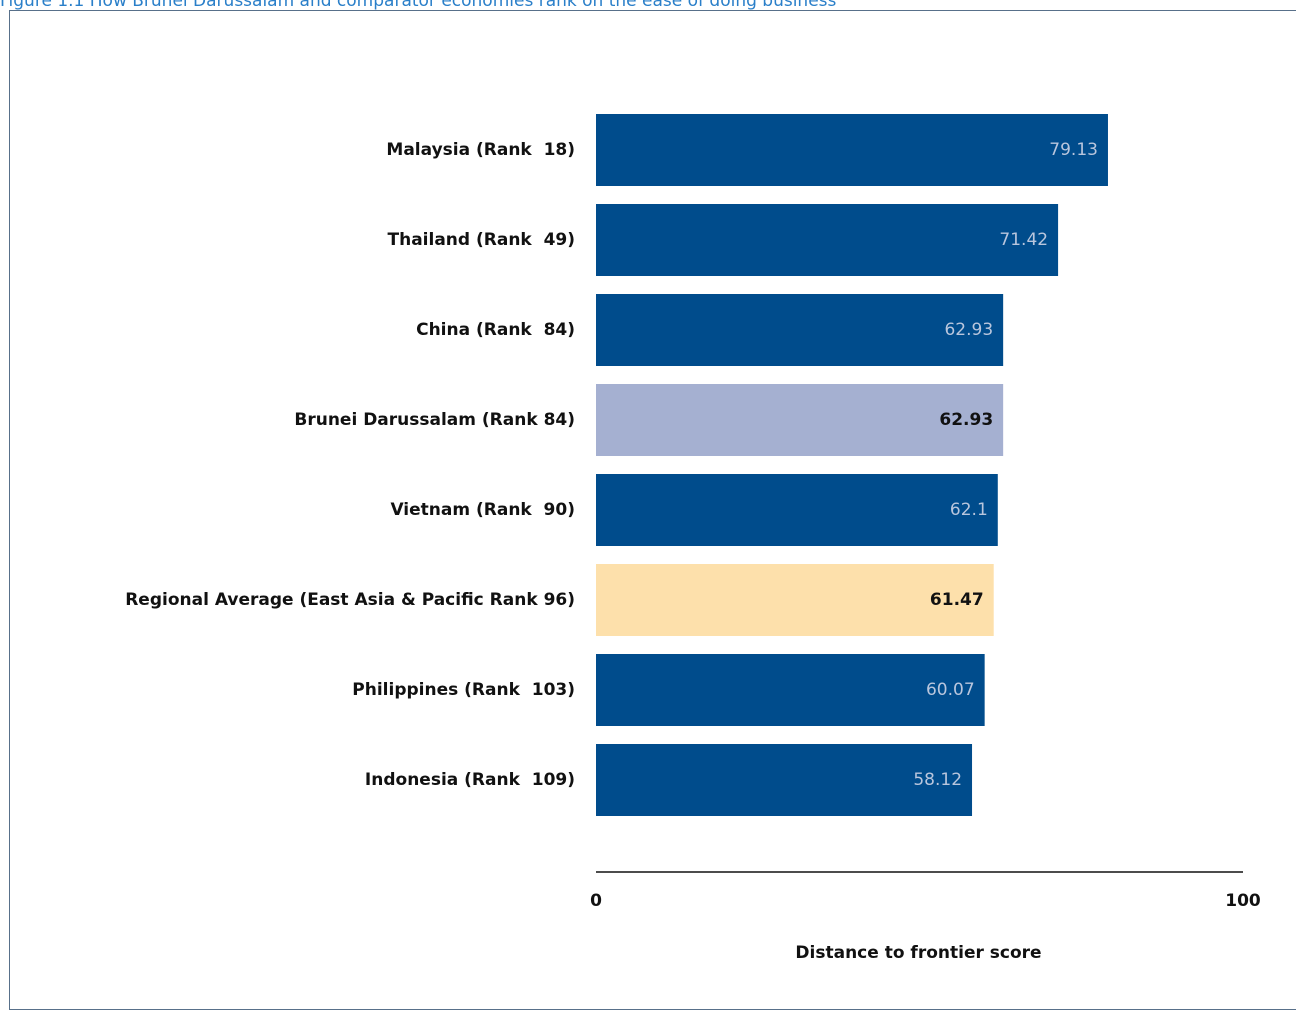  I want to click on x-tick-label: 0, so click(596, 901).